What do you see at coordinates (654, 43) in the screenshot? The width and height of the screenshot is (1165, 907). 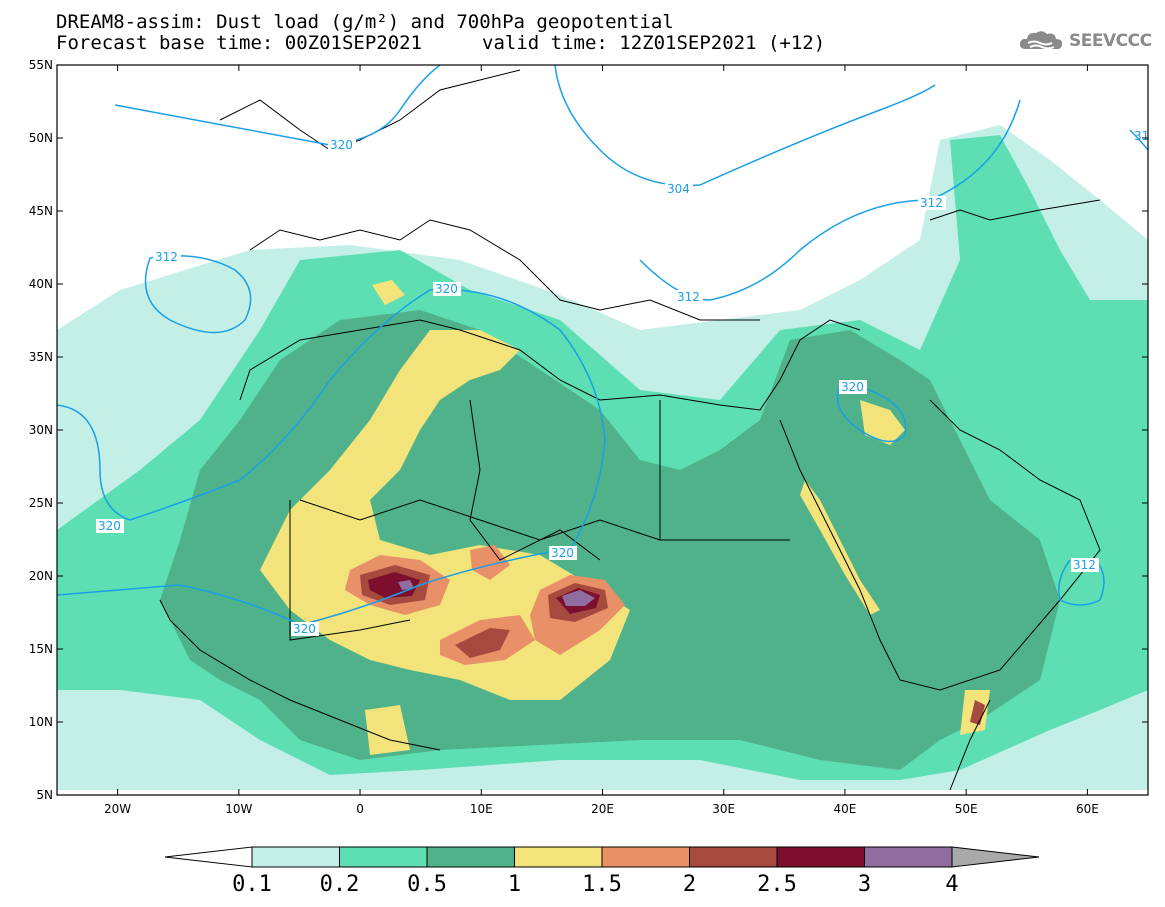 I see `valid-time: valid time: 12Z01SEP2021 (+12)` at bounding box center [654, 43].